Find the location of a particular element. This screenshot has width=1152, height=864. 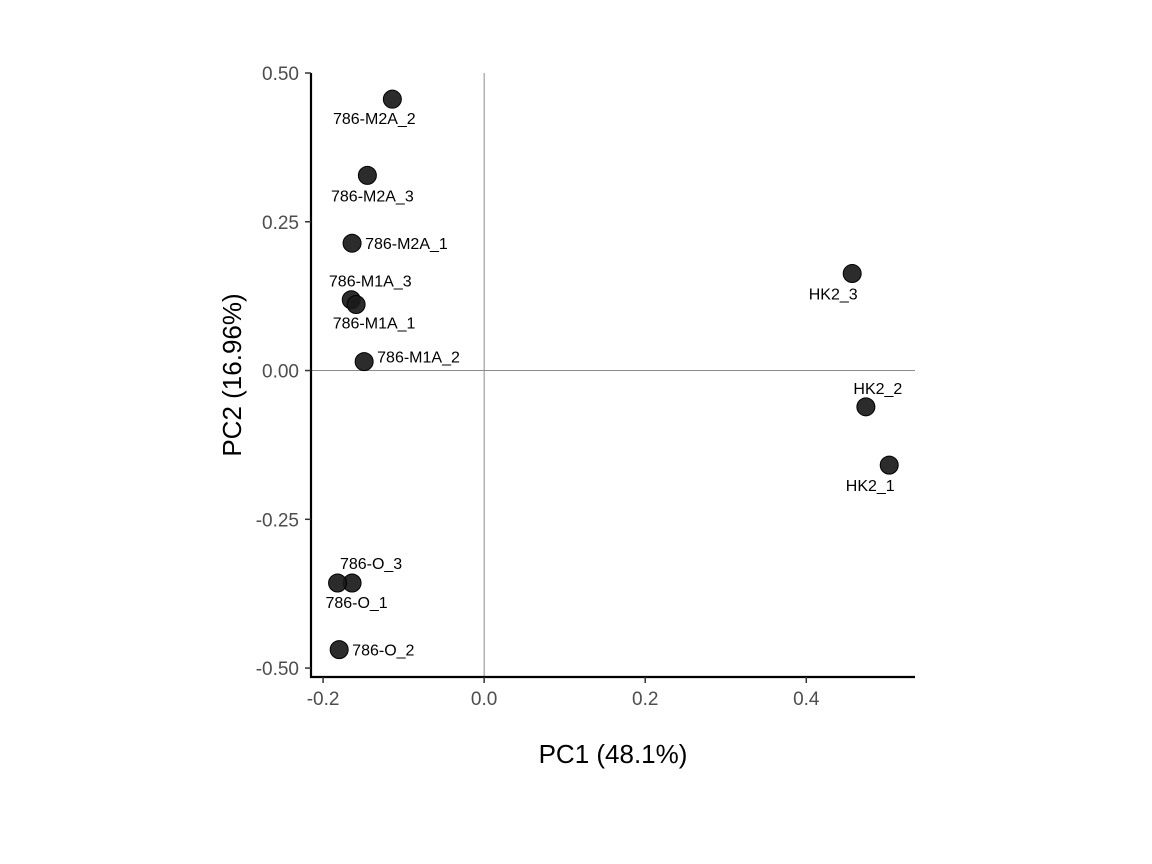

point-label: 786-O_3 is located at coordinates (371, 564).